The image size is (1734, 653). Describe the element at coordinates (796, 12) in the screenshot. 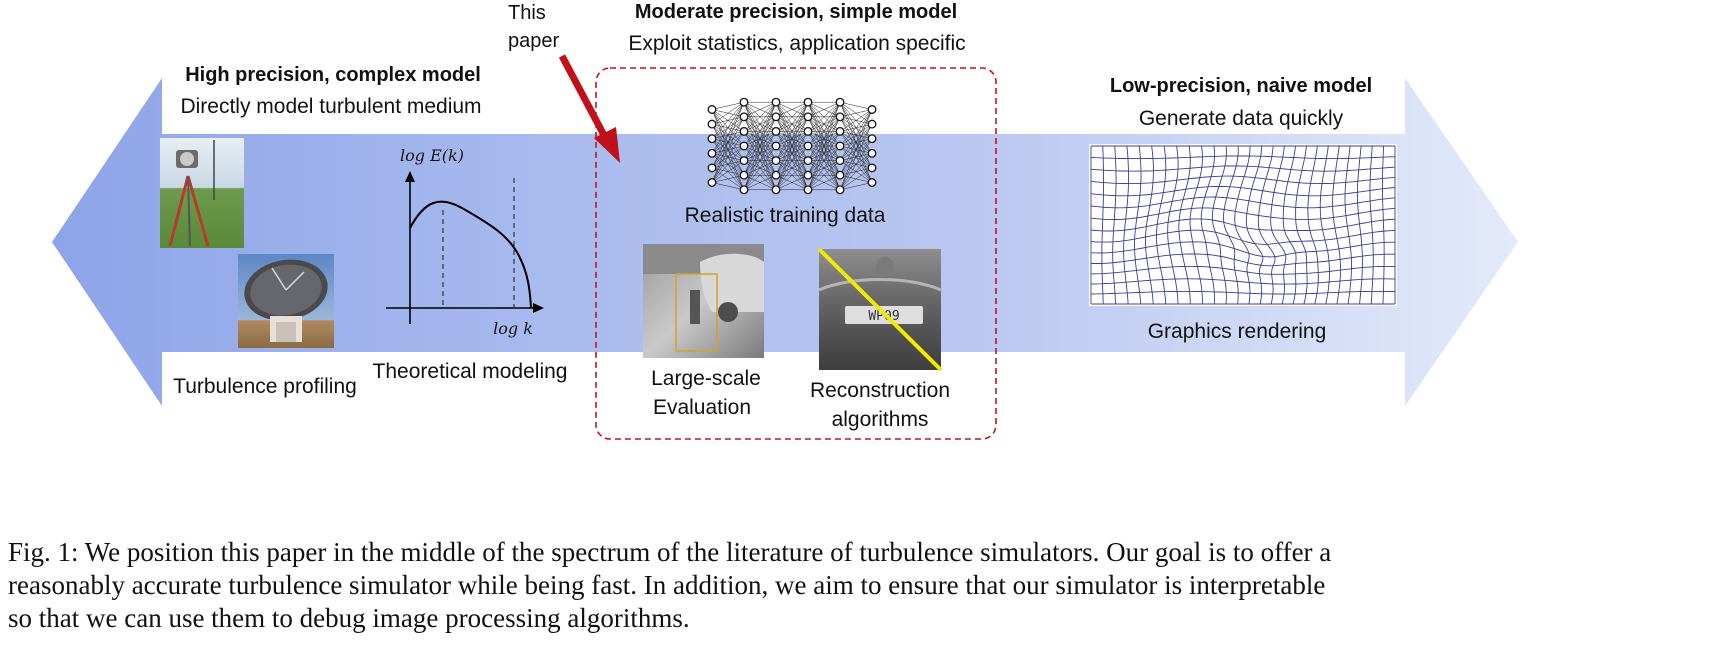

I see `middle-title: Moderate precision, simple model` at that location.